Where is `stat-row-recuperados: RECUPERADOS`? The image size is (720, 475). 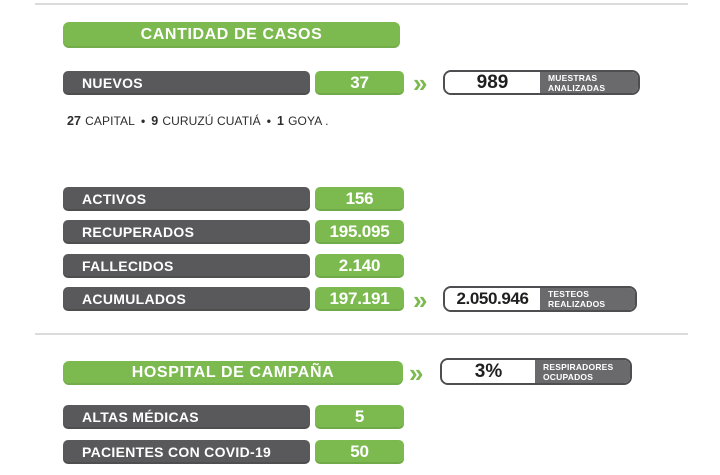 stat-row-recuperados: RECUPERADOS is located at coordinates (186, 232).